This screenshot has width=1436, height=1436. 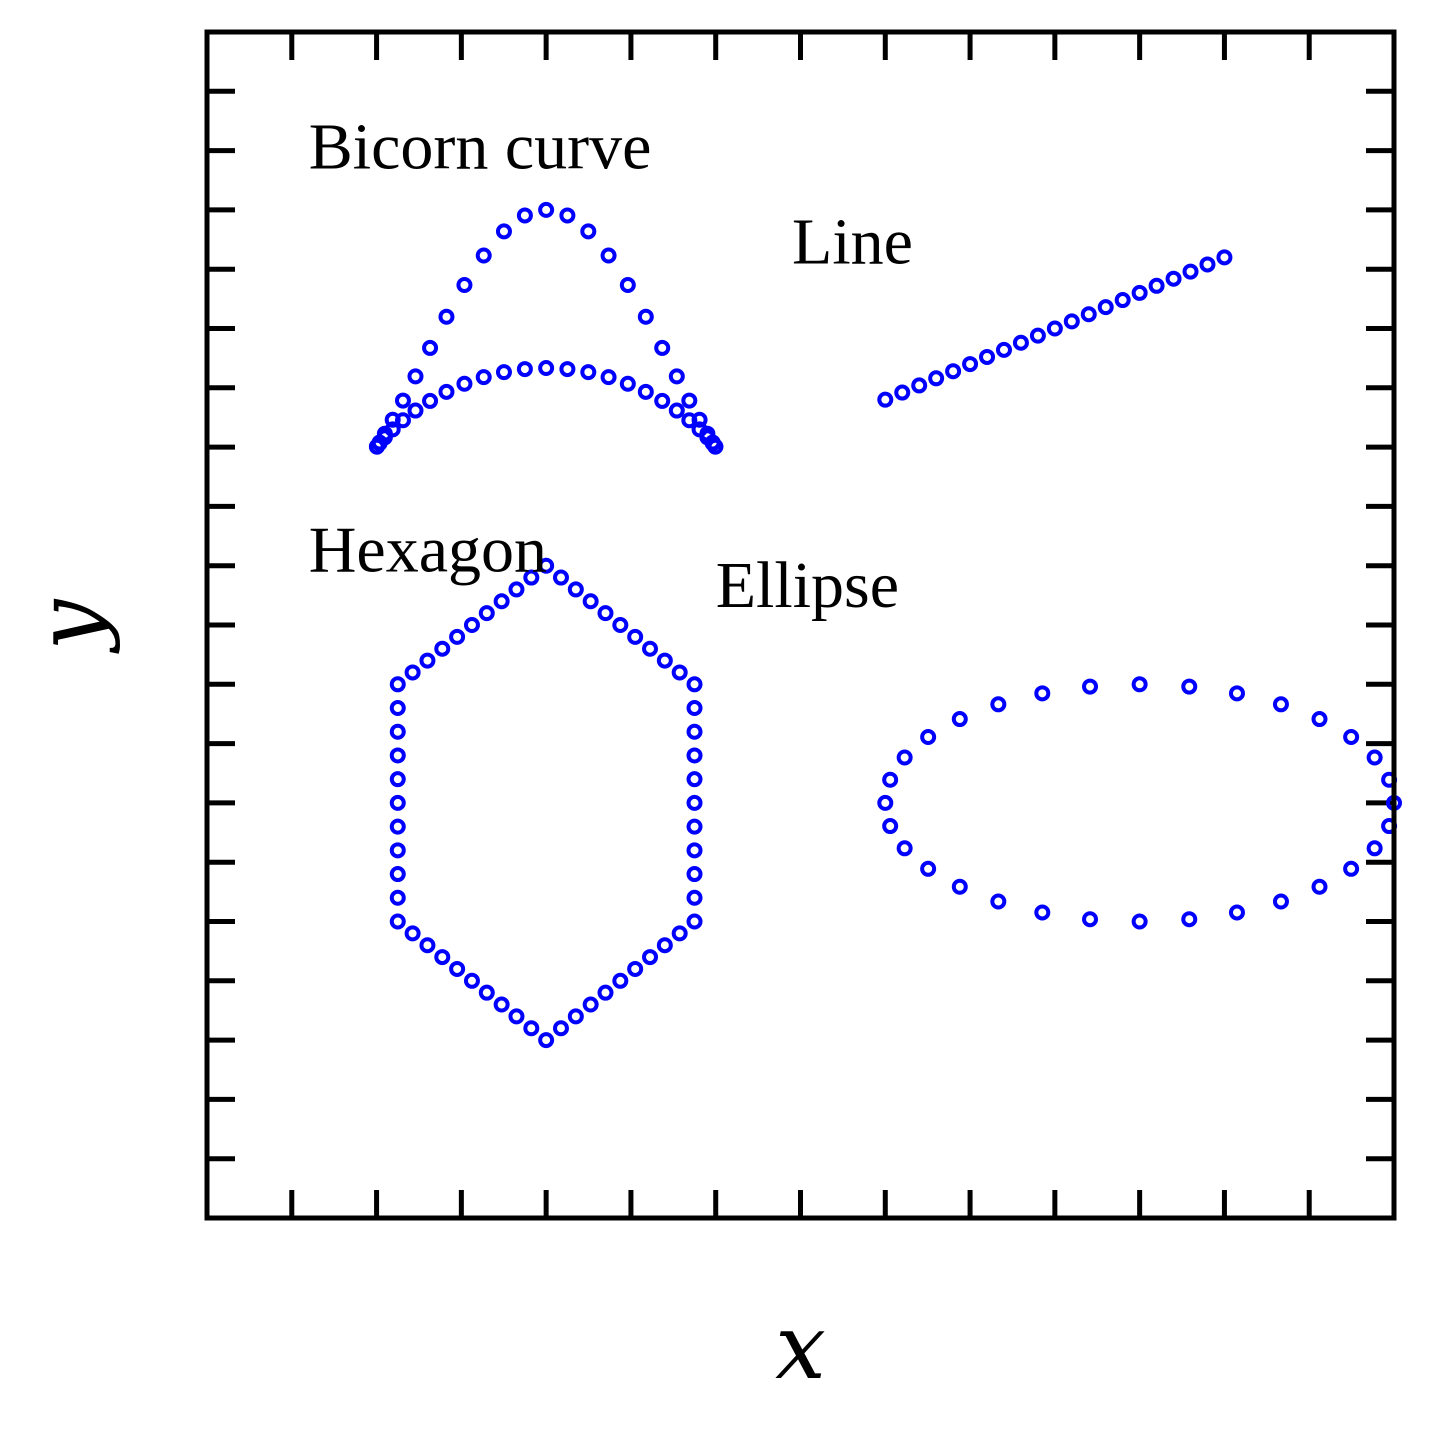 I want to click on annotation-ellipse: Ellipse, so click(x=807, y=585).